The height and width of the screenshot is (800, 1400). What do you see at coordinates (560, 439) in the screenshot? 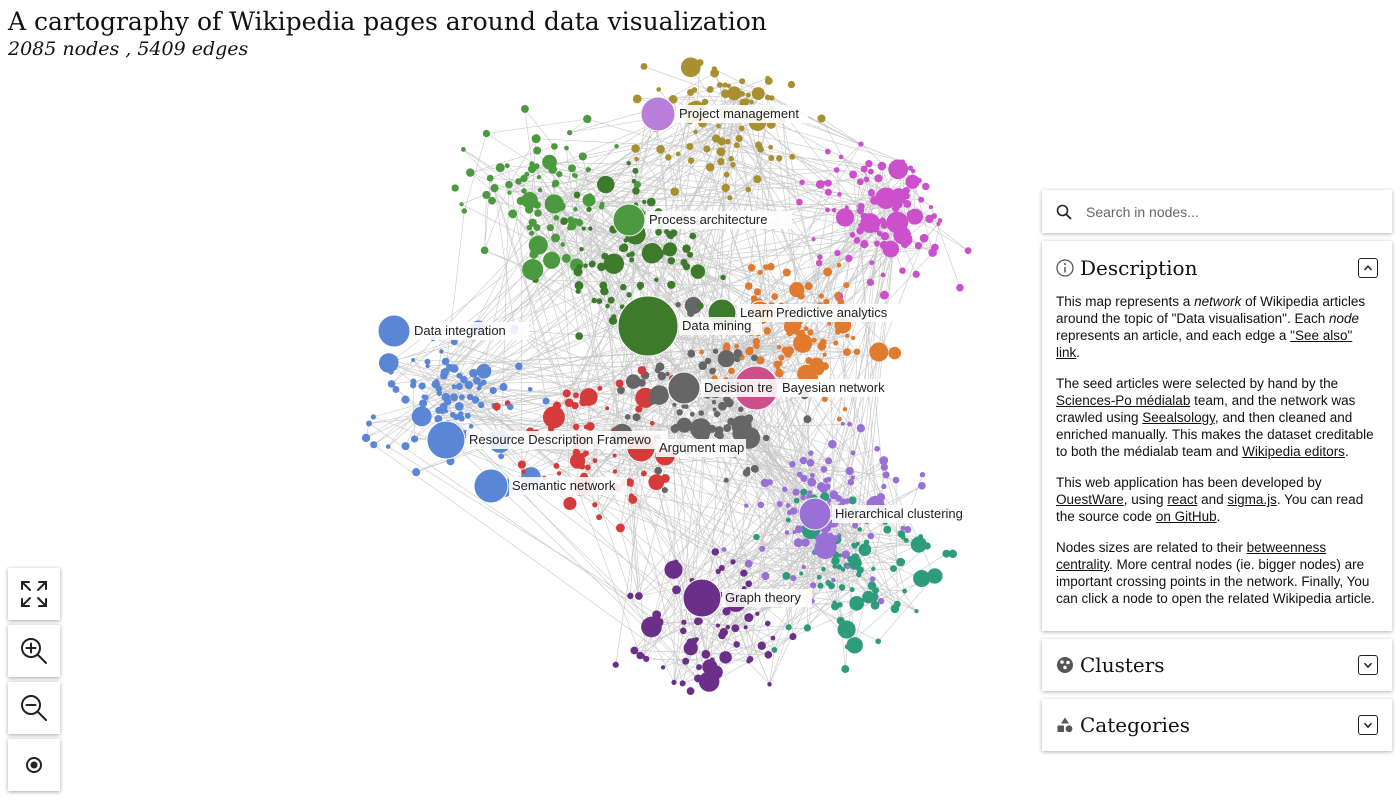
I see `node-label: Resource Description Framewo` at bounding box center [560, 439].